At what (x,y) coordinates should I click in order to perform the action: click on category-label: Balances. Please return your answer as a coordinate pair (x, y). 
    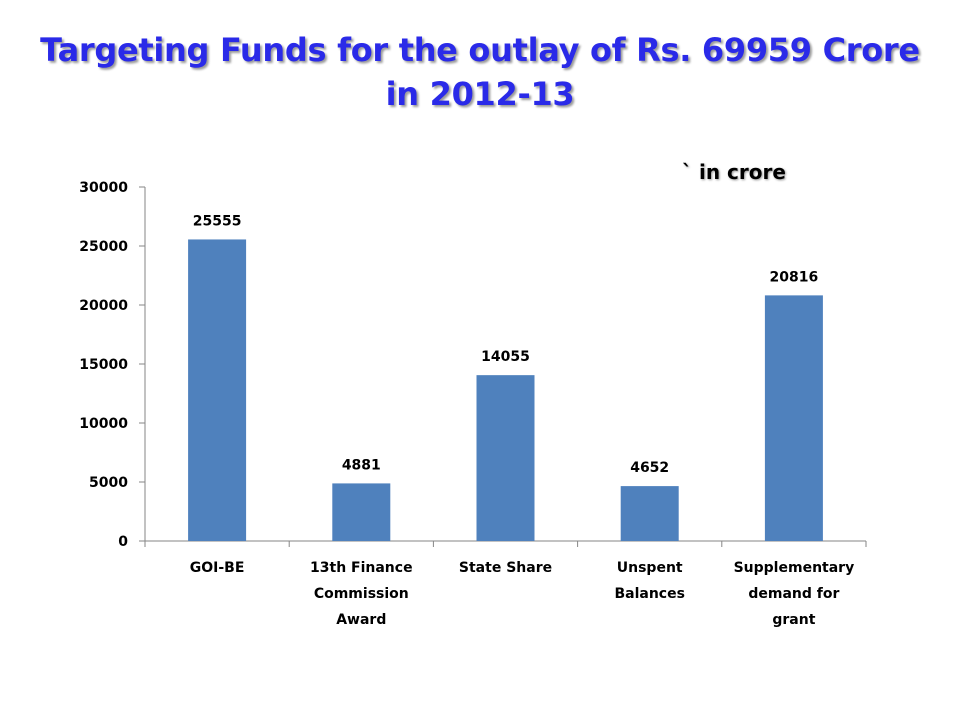
    Looking at the image, I should click on (649, 594).